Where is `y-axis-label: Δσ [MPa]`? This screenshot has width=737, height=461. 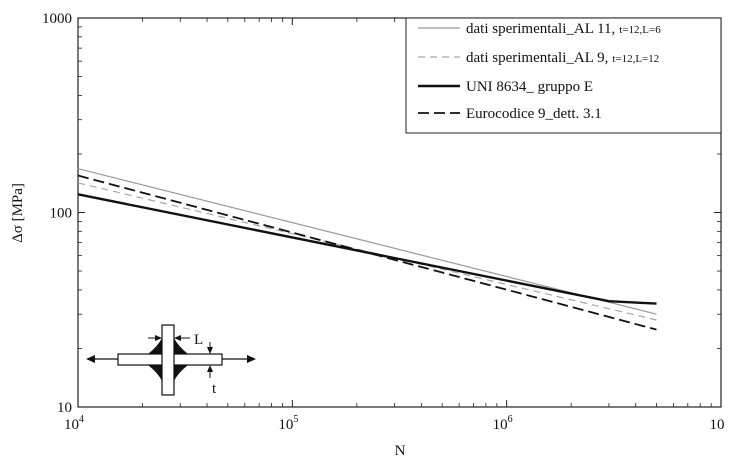 y-axis-label: Δσ [MPa] is located at coordinates (18, 213).